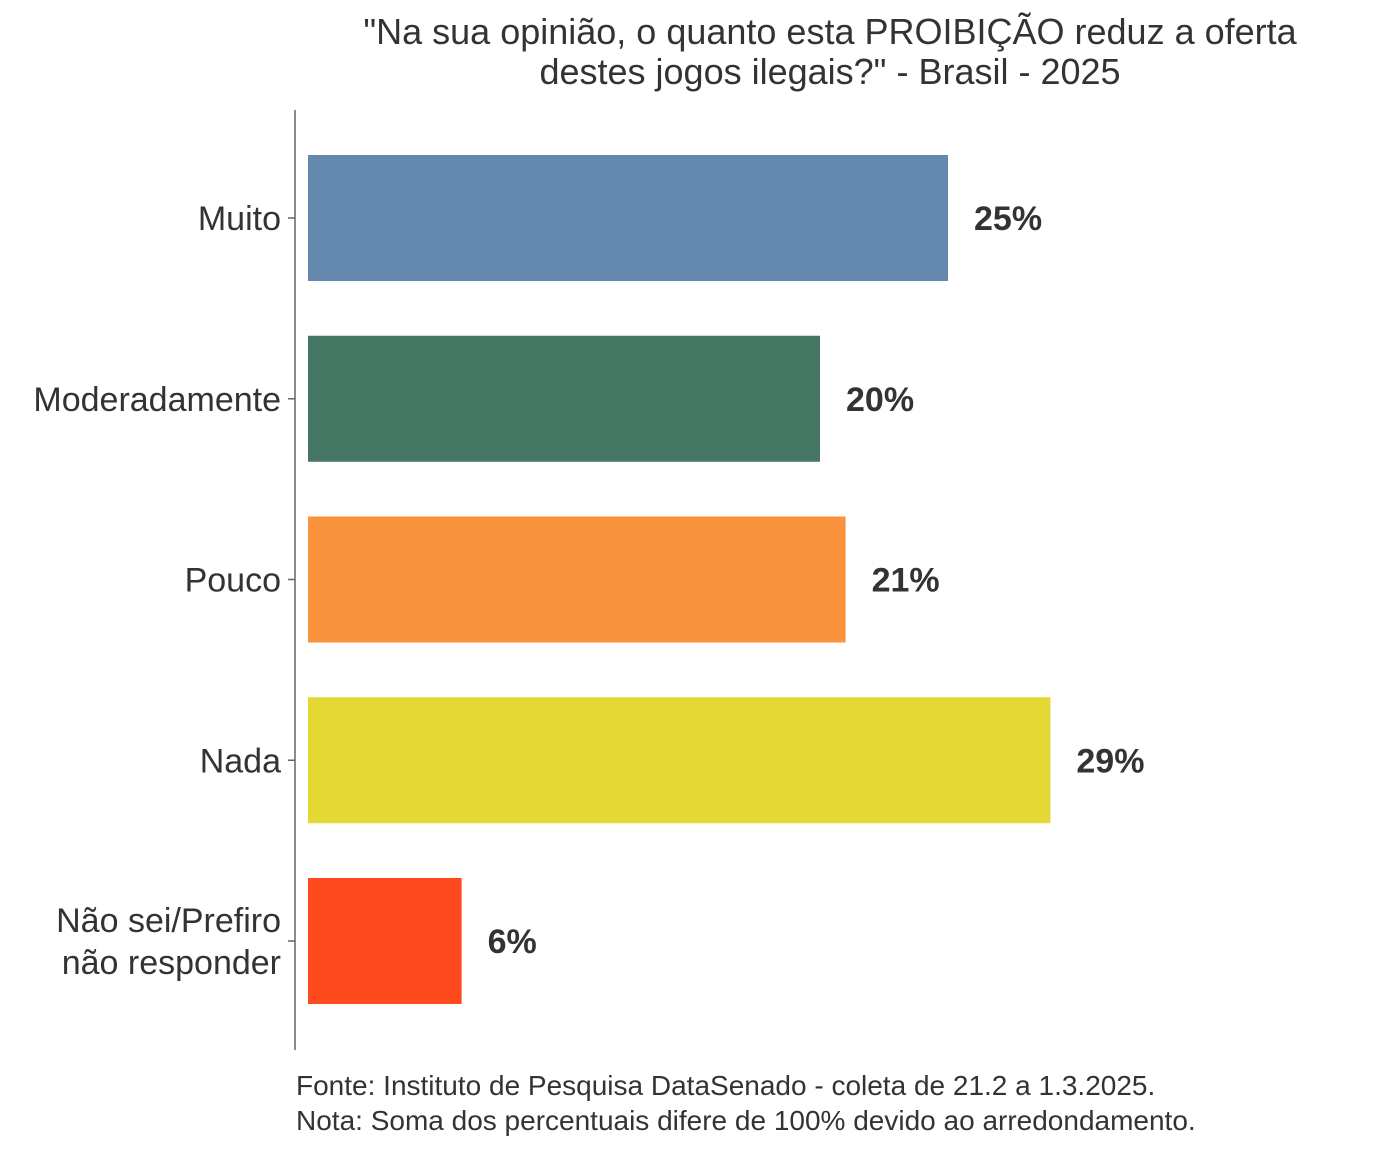 This screenshot has height=1152, width=1382. Describe the element at coordinates (385, 941) in the screenshot. I see `bar-nao-sei-prefiro-nao-responder` at that location.